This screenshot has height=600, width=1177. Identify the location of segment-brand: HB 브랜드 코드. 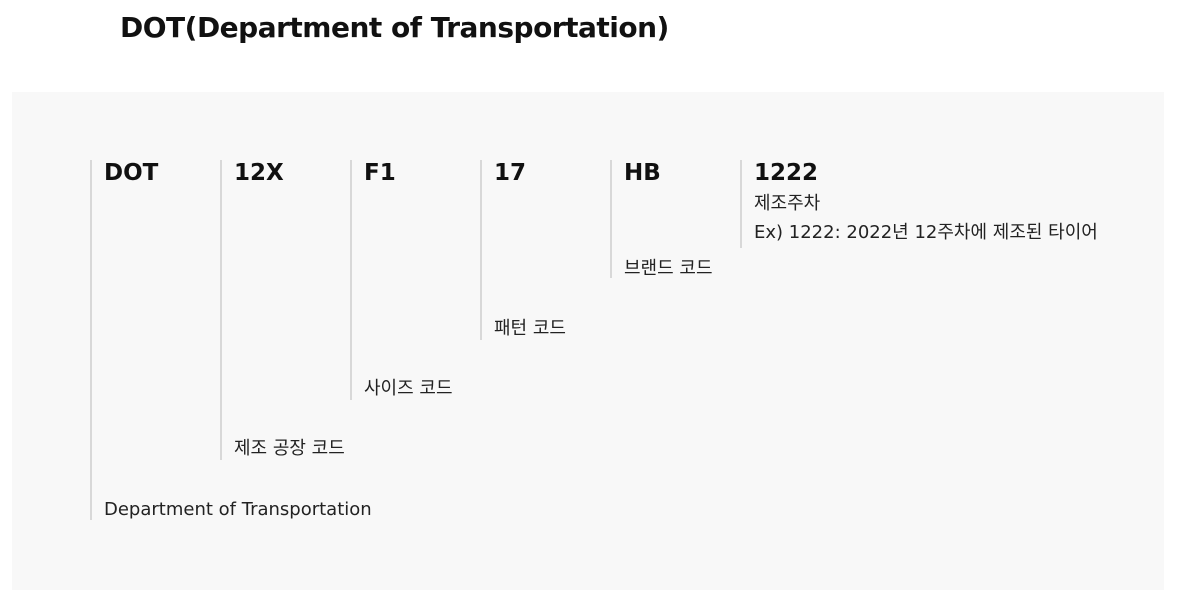
(661, 219).